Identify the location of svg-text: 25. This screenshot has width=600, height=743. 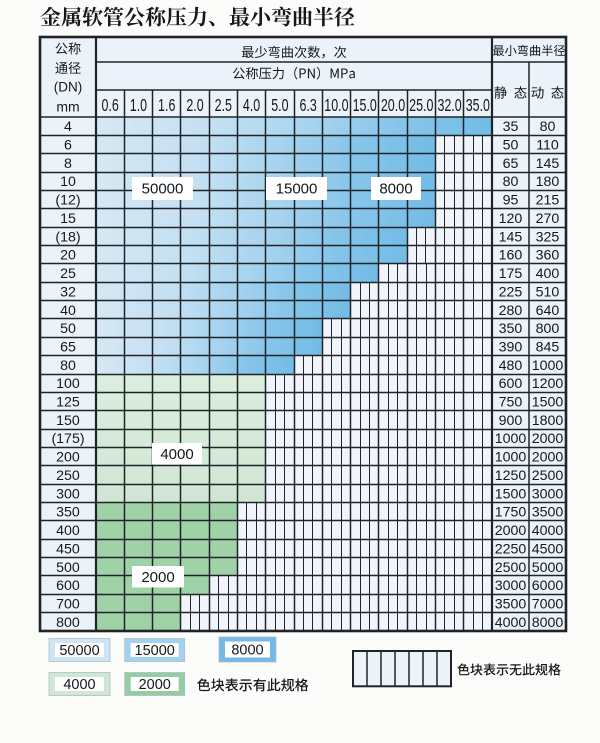
(68, 274).